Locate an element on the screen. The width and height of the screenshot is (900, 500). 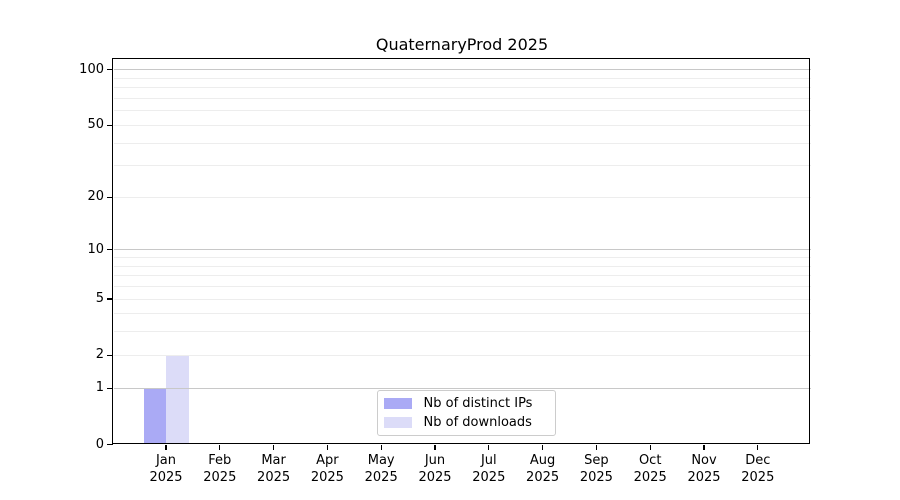
legend-label-distinct-ips: Nb of distinct IPs is located at coordinates (478, 403).